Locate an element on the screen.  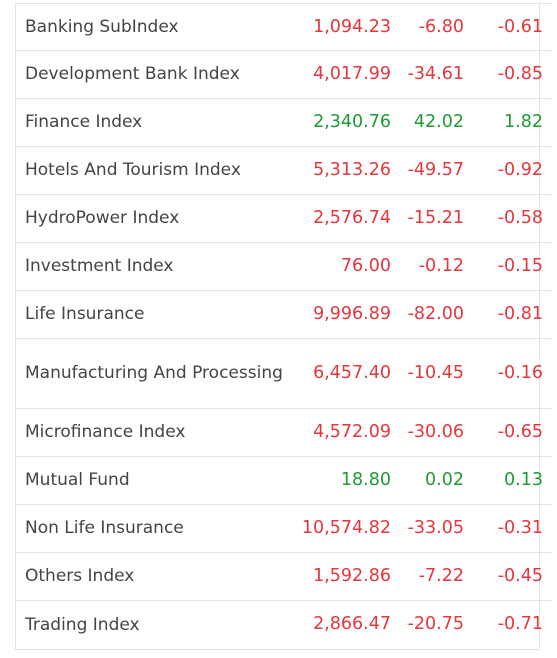
index-percent-change: -0.58 is located at coordinates (508, 218).